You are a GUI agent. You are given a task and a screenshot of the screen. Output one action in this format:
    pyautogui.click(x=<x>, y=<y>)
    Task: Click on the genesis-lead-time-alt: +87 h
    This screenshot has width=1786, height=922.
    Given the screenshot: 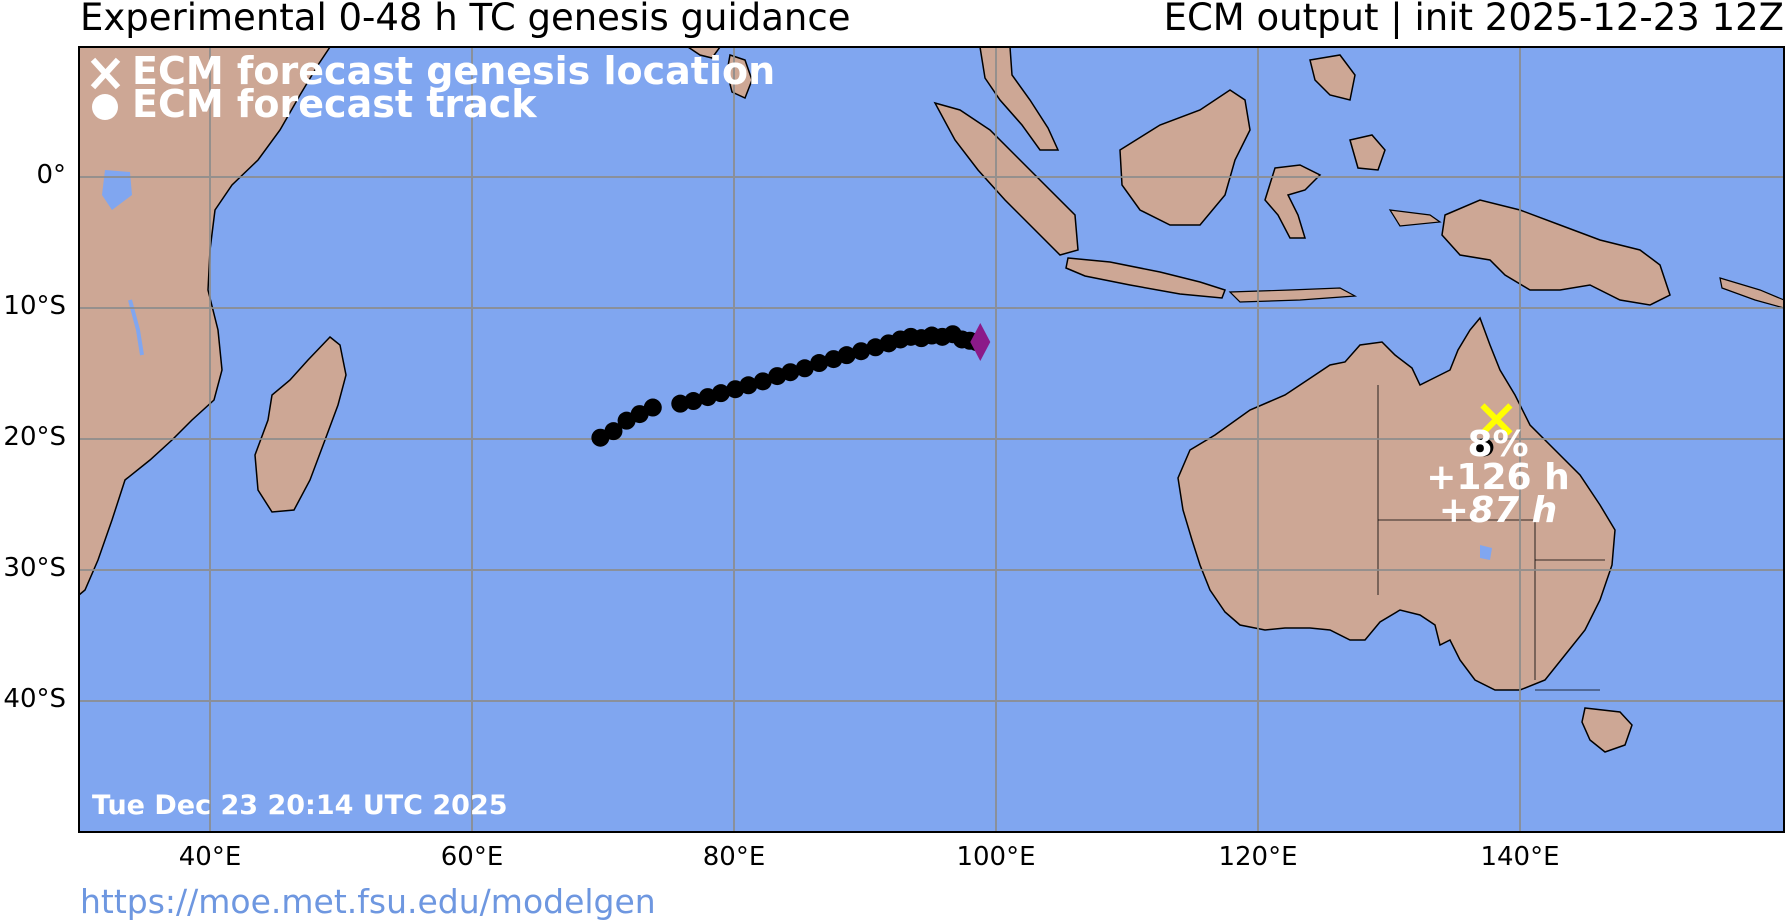 What is the action you would take?
    pyautogui.click(x=1498, y=510)
    